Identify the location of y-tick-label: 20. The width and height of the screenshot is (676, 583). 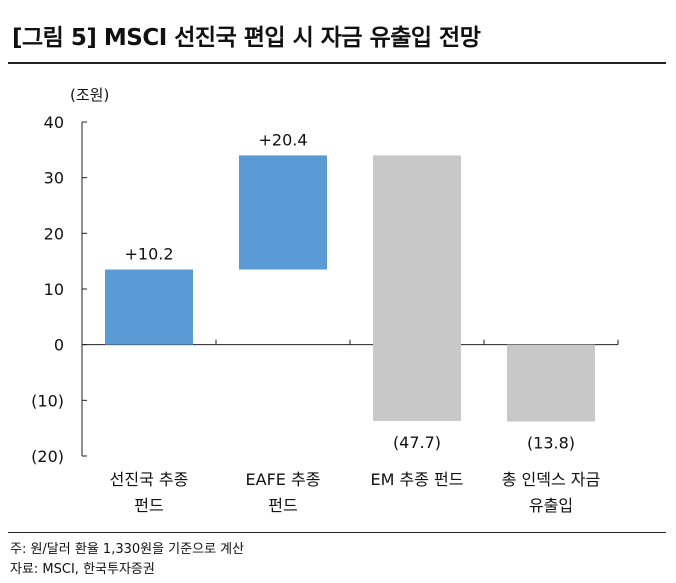
(54, 233).